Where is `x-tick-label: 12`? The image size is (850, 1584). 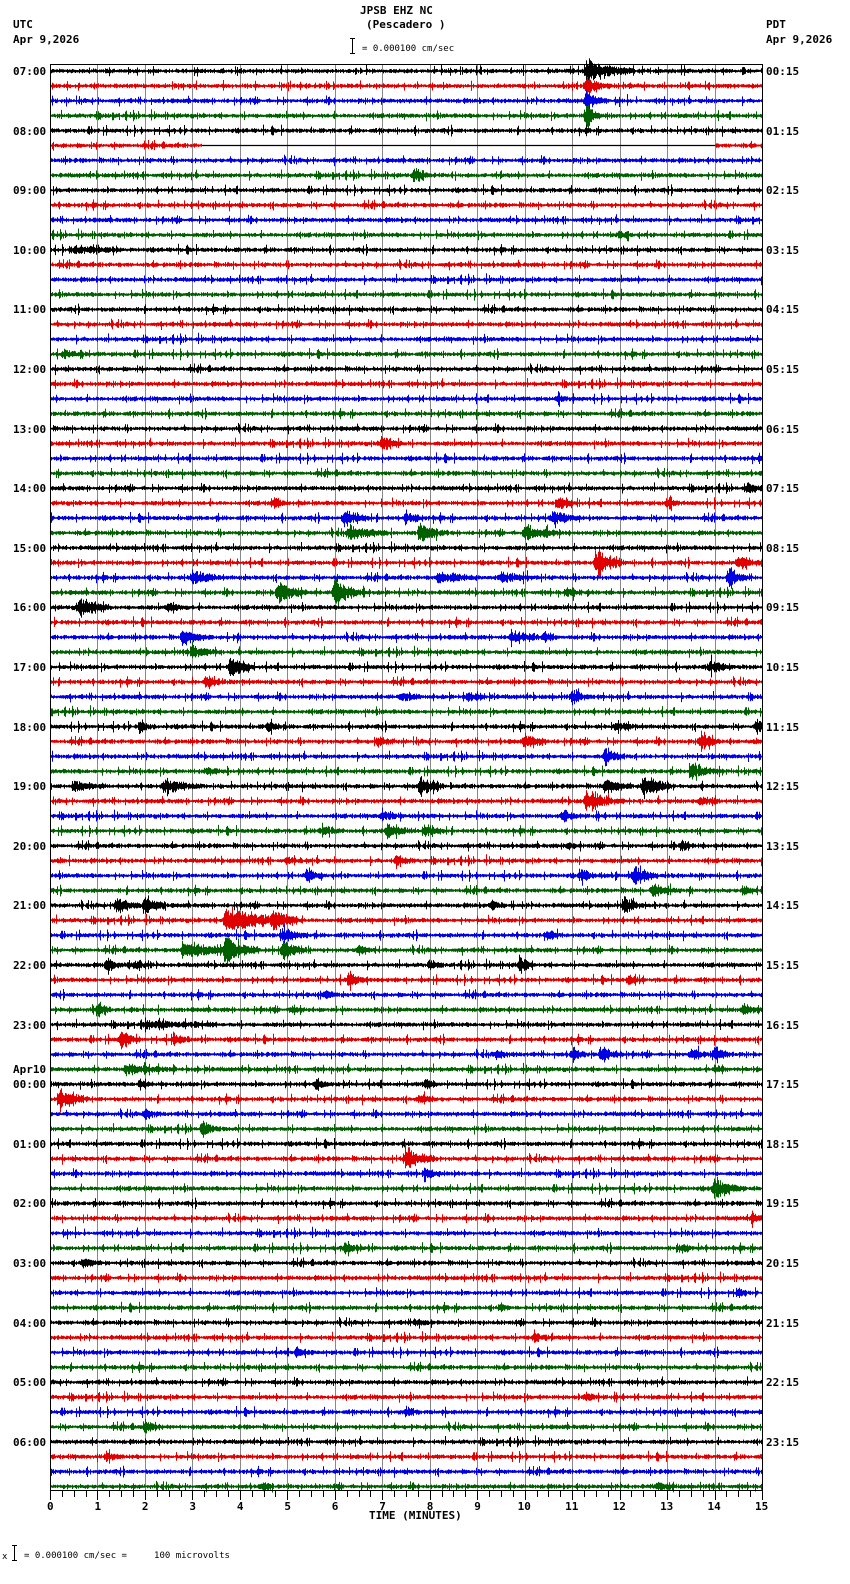
x-tick-label: 12 is located at coordinates (619, 1506).